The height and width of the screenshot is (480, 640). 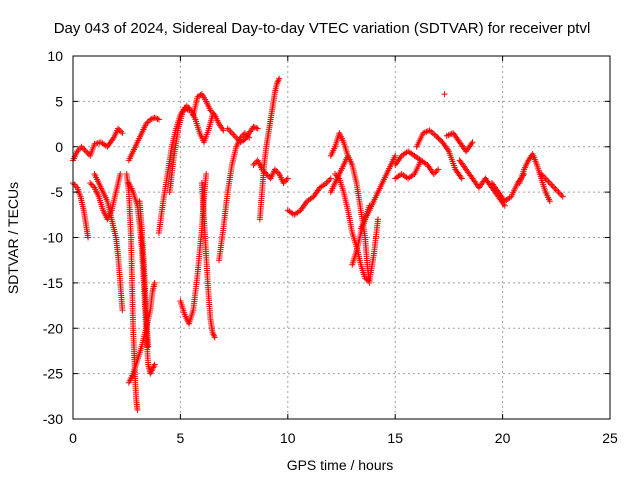 What do you see at coordinates (395, 438) in the screenshot?
I see `x-tick-label: 15` at bounding box center [395, 438].